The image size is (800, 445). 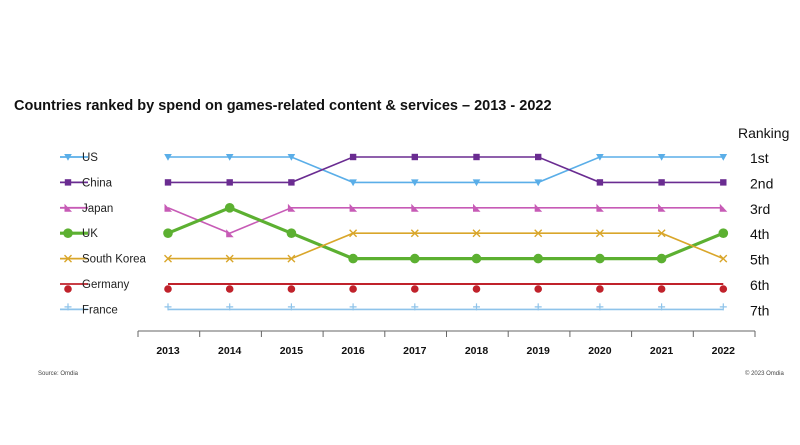 What do you see at coordinates (230, 233) in the screenshot?
I see `data-point-japan-2014` at bounding box center [230, 233].